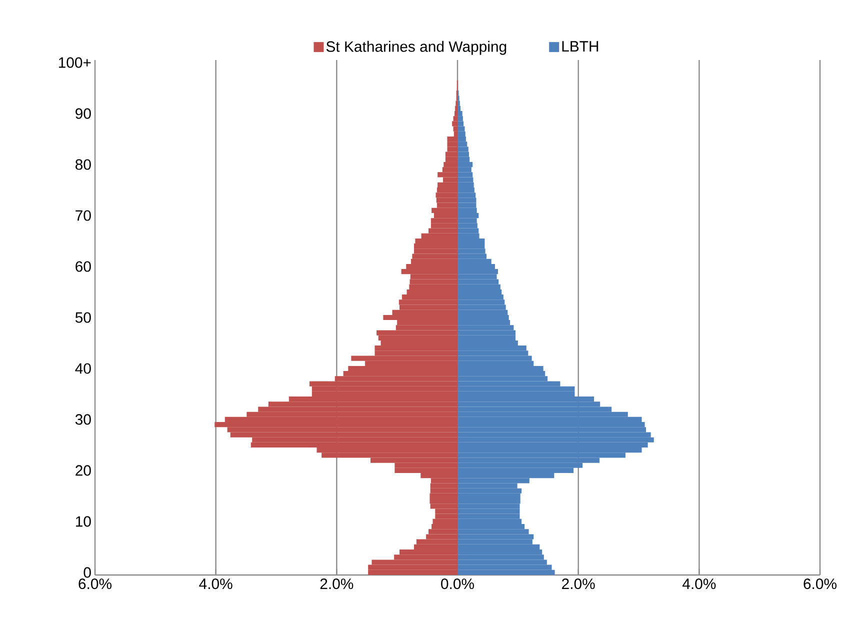 The image size is (852, 618). What do you see at coordinates (83, 521) in the screenshot?
I see `y-tick-label: 10` at bounding box center [83, 521].